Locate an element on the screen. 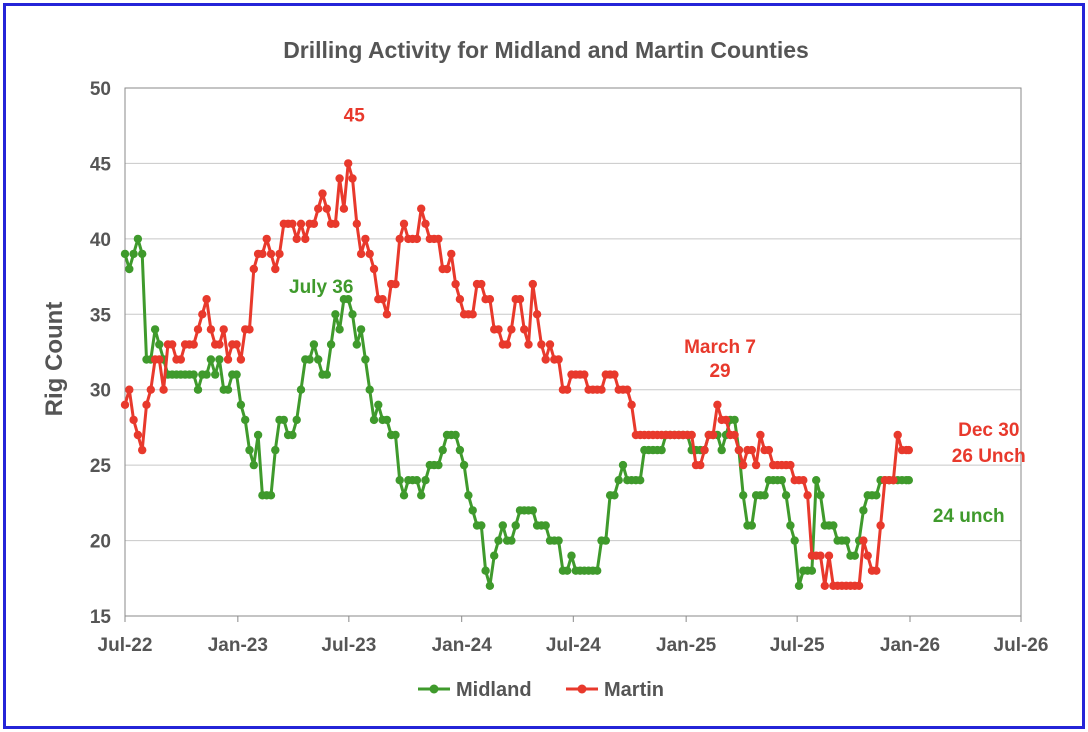  annotation: July 36 is located at coordinates (321, 287).